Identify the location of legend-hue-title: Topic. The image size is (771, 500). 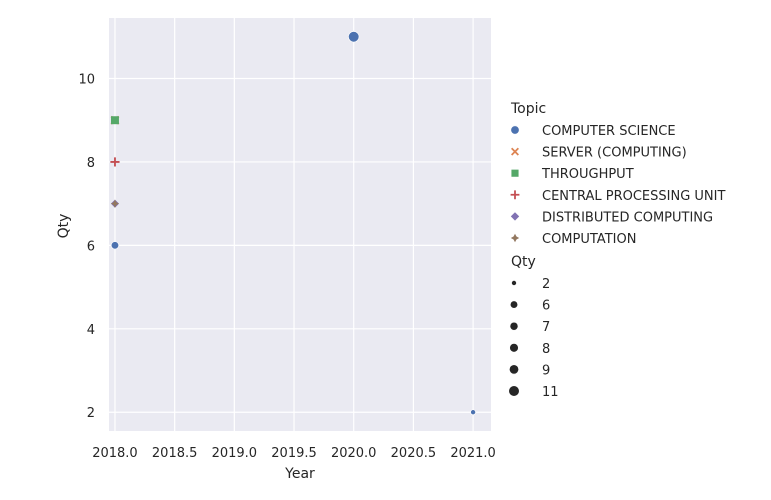
(528, 109).